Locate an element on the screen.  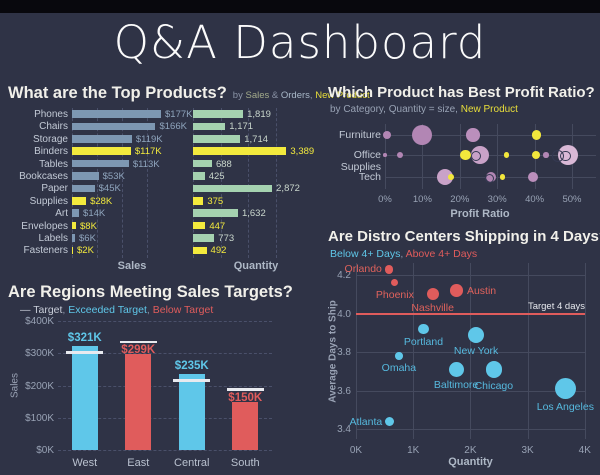
top-products-title: What are the Top Products? is located at coordinates (117, 93).